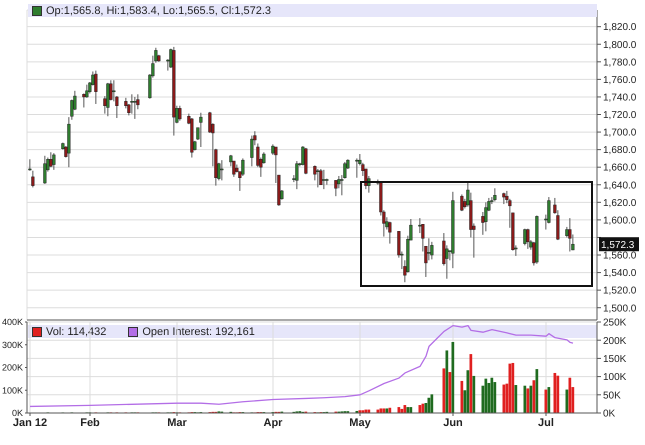 The height and width of the screenshot is (445, 645). Describe the element at coordinates (198, 332) in the screenshot. I see `legend-label: Open Interest: 192,161` at that location.